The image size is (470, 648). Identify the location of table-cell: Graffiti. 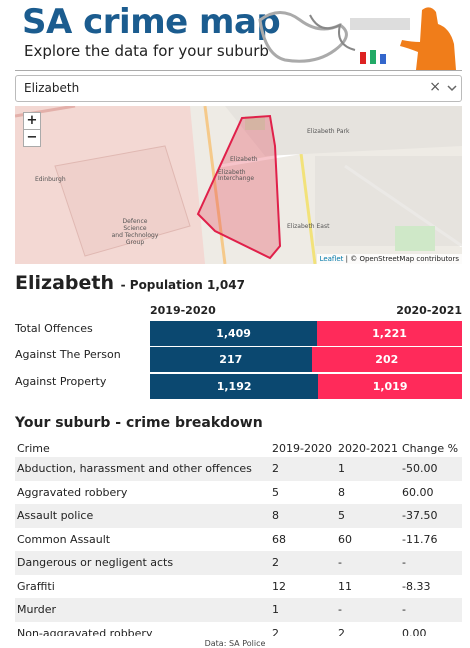
(36, 586).